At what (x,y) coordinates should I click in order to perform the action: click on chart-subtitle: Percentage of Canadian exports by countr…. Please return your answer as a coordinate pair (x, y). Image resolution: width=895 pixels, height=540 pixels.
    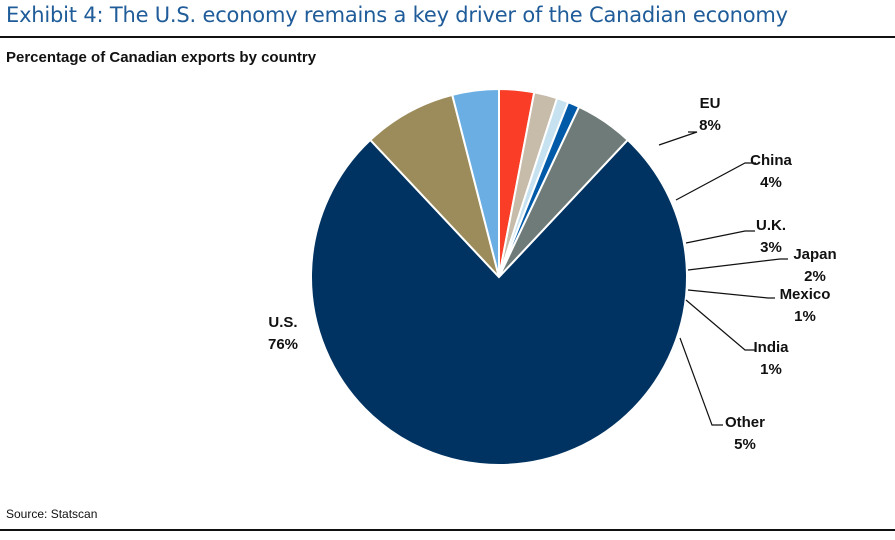
    Looking at the image, I should click on (161, 57).